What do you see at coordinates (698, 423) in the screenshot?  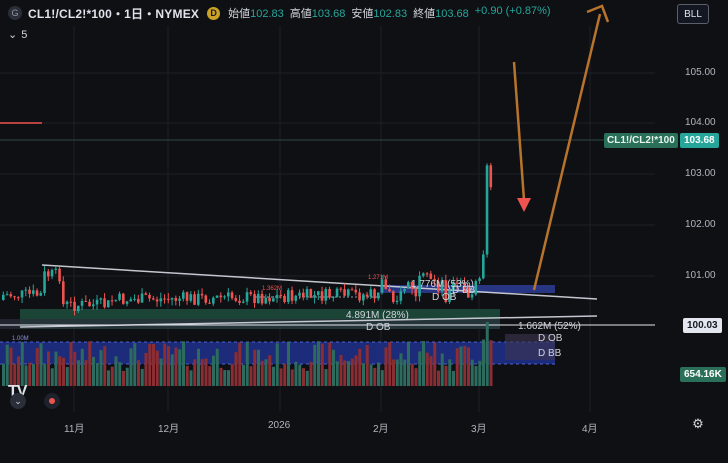 I see `gear-icon: ⚙` at bounding box center [698, 423].